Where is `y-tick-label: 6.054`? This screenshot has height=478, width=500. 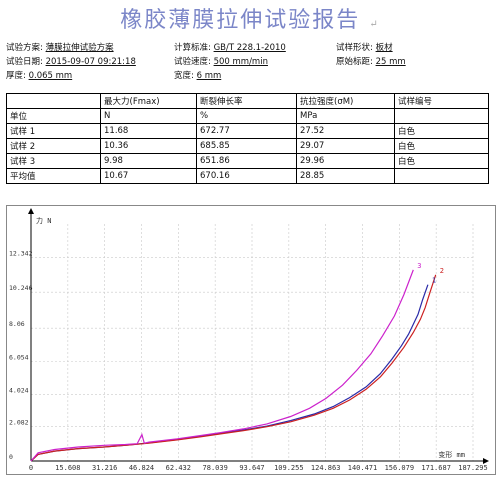 y-tick-label: 6.054 is located at coordinates (19, 357).